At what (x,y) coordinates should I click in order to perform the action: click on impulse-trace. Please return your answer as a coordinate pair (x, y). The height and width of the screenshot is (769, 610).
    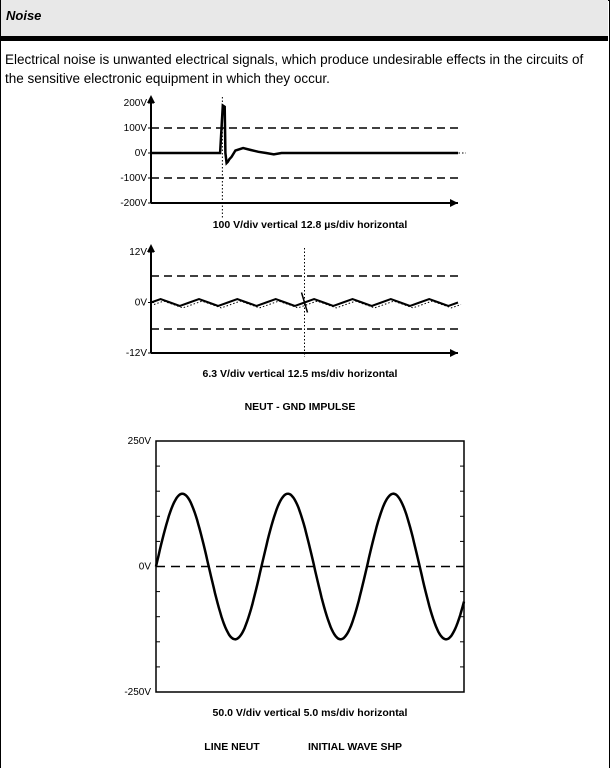
    Looking at the image, I should click on (304, 134).